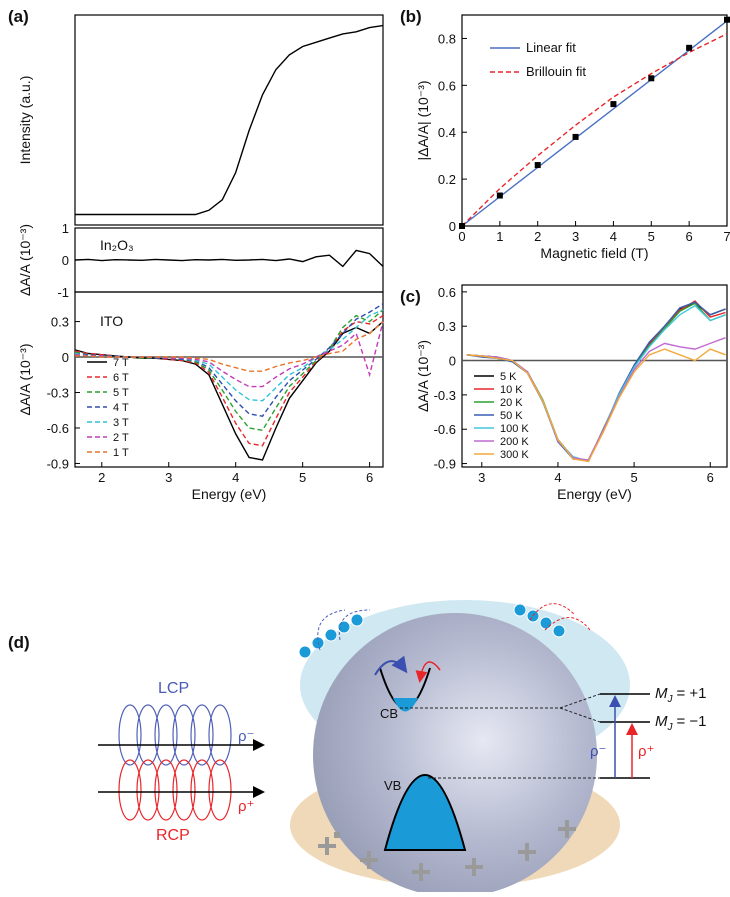  Describe the element at coordinates (692, 693) in the screenshot. I see `level-value: = +1` at that location.